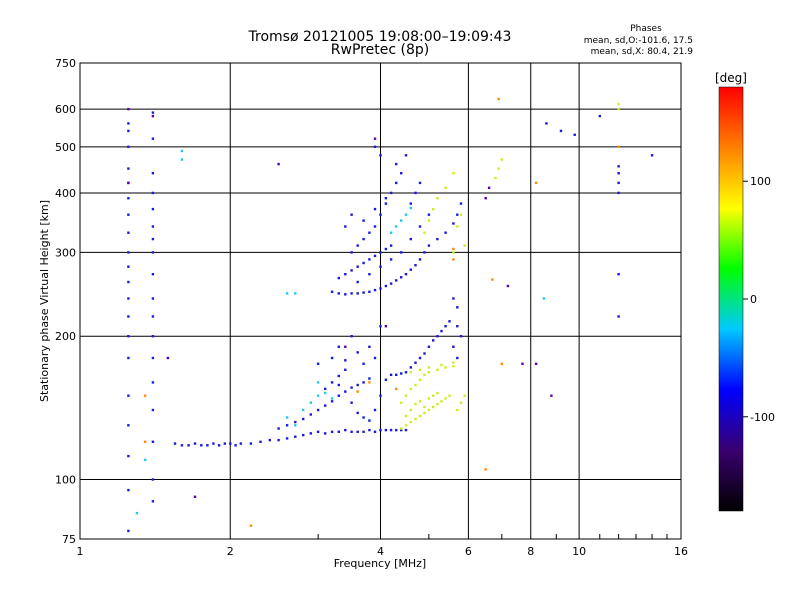  I want to click on x-tick-label: 16, so click(681, 551).